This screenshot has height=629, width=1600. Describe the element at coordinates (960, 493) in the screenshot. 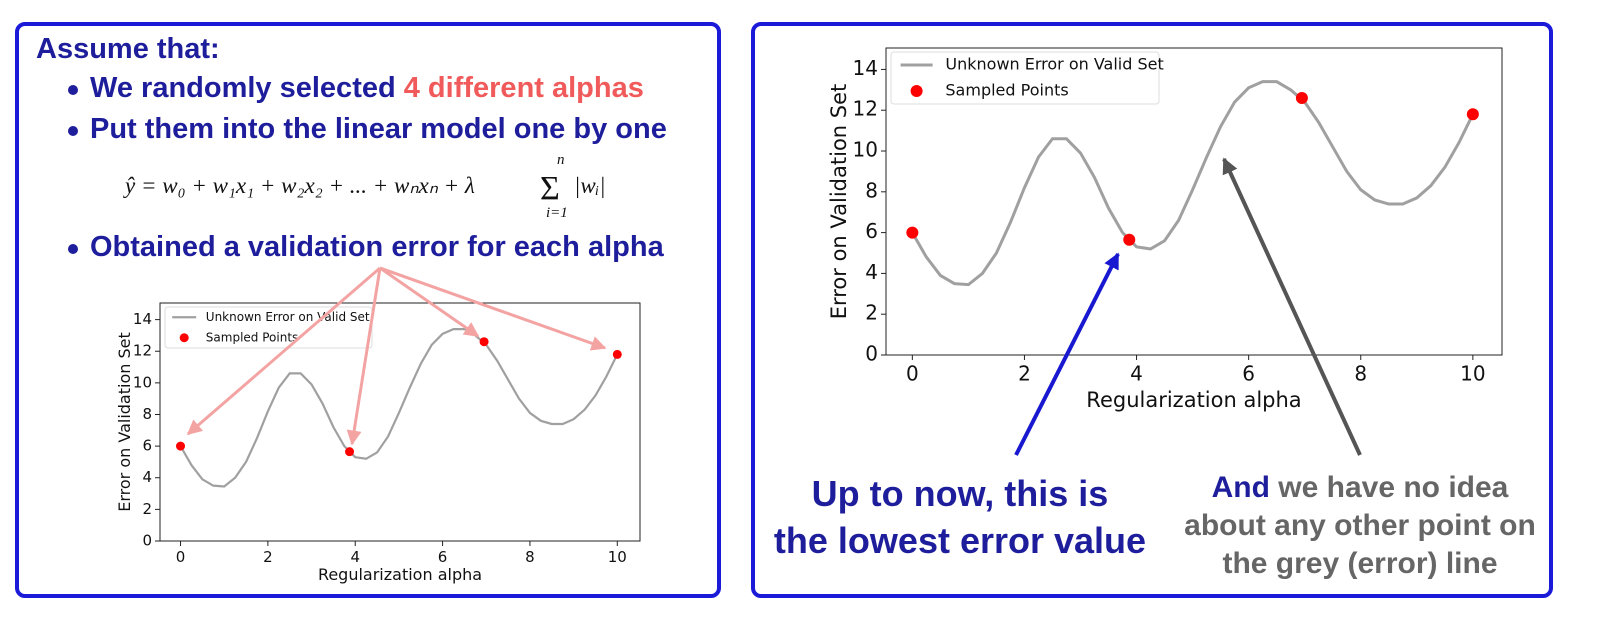

I see `note-line: Up to now, this is` at that location.